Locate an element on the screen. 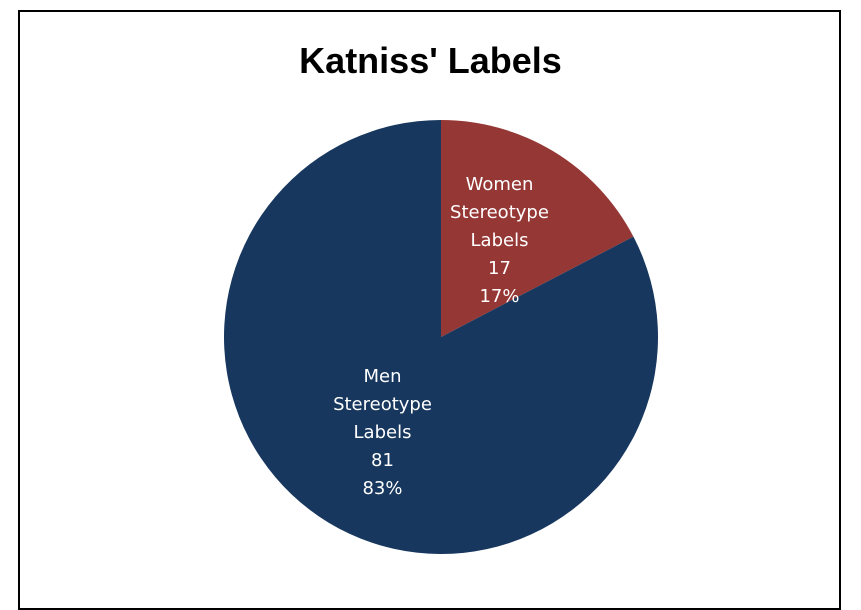 This screenshot has height=610, width=861. slice-value: 81 is located at coordinates (382, 461).